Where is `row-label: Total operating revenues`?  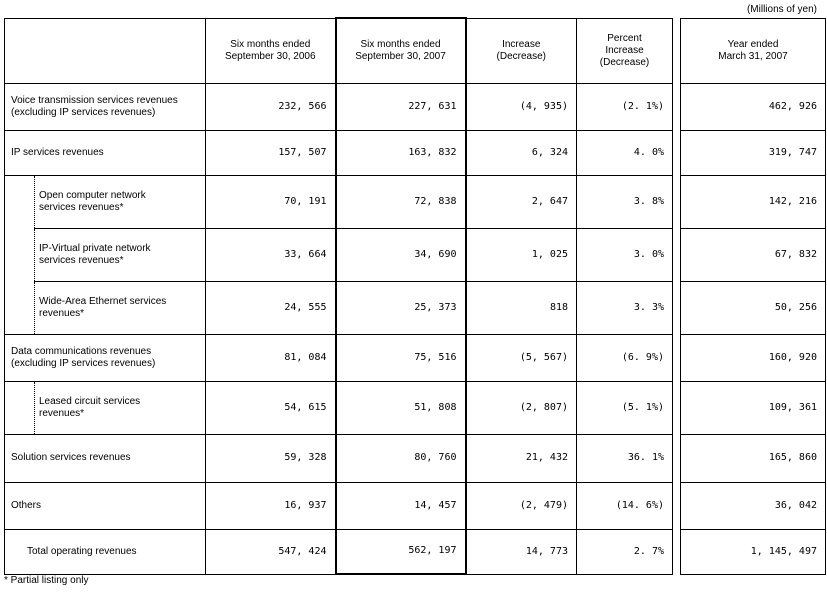 row-label: Total operating revenues is located at coordinates (105, 551).